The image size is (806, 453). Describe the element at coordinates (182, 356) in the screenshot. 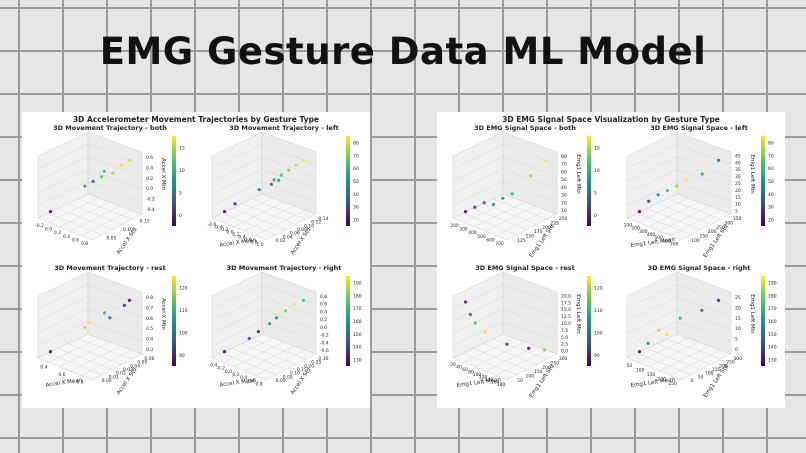

I see `colorbar-tick-label: 90` at that location.